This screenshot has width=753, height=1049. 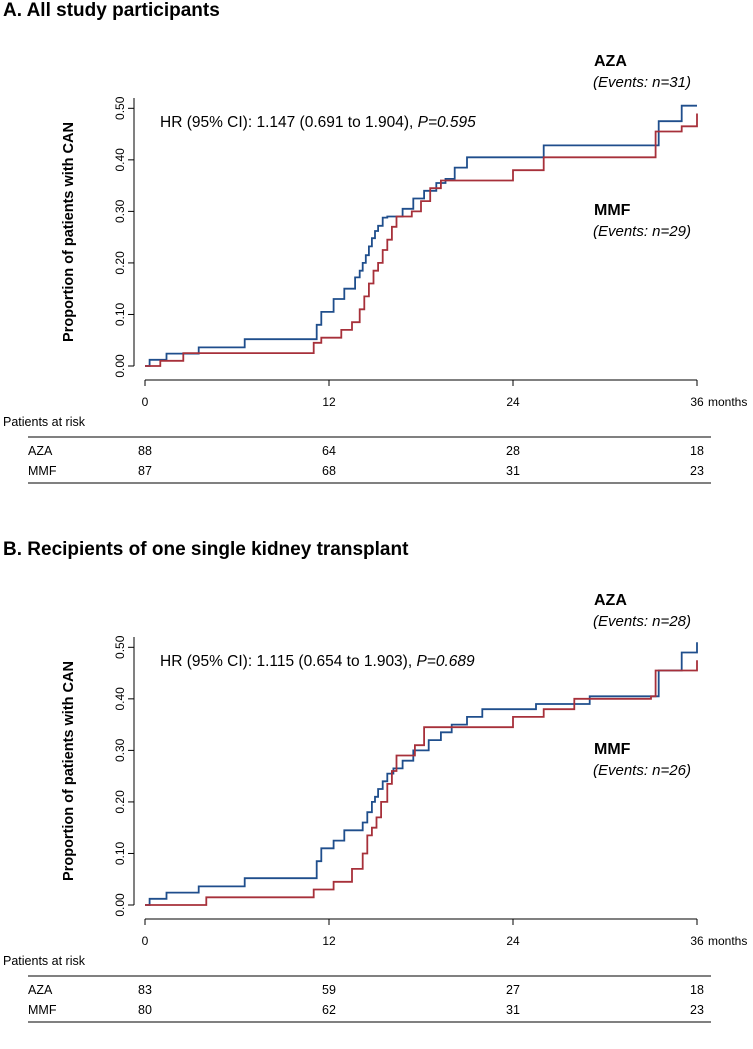 I want to click on series-events-mmf: (Events: n=26), so click(x=642, y=770).